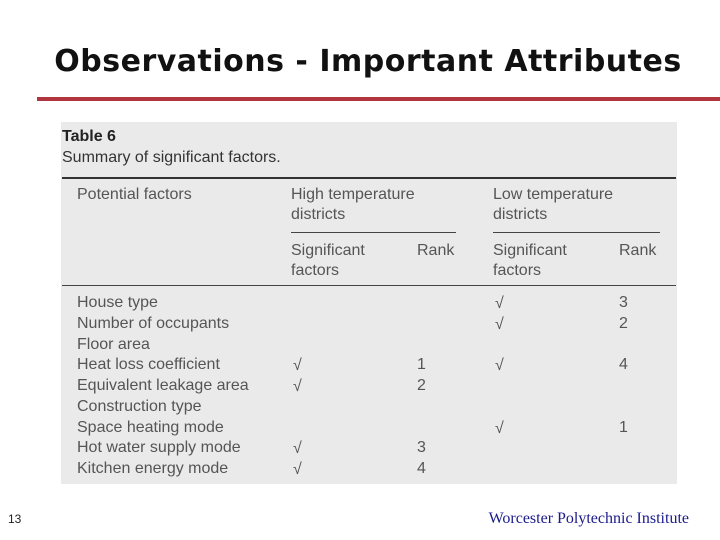 The image size is (720, 540). Describe the element at coordinates (576, 232) in the screenshot. I see `low-group-rule` at that location.